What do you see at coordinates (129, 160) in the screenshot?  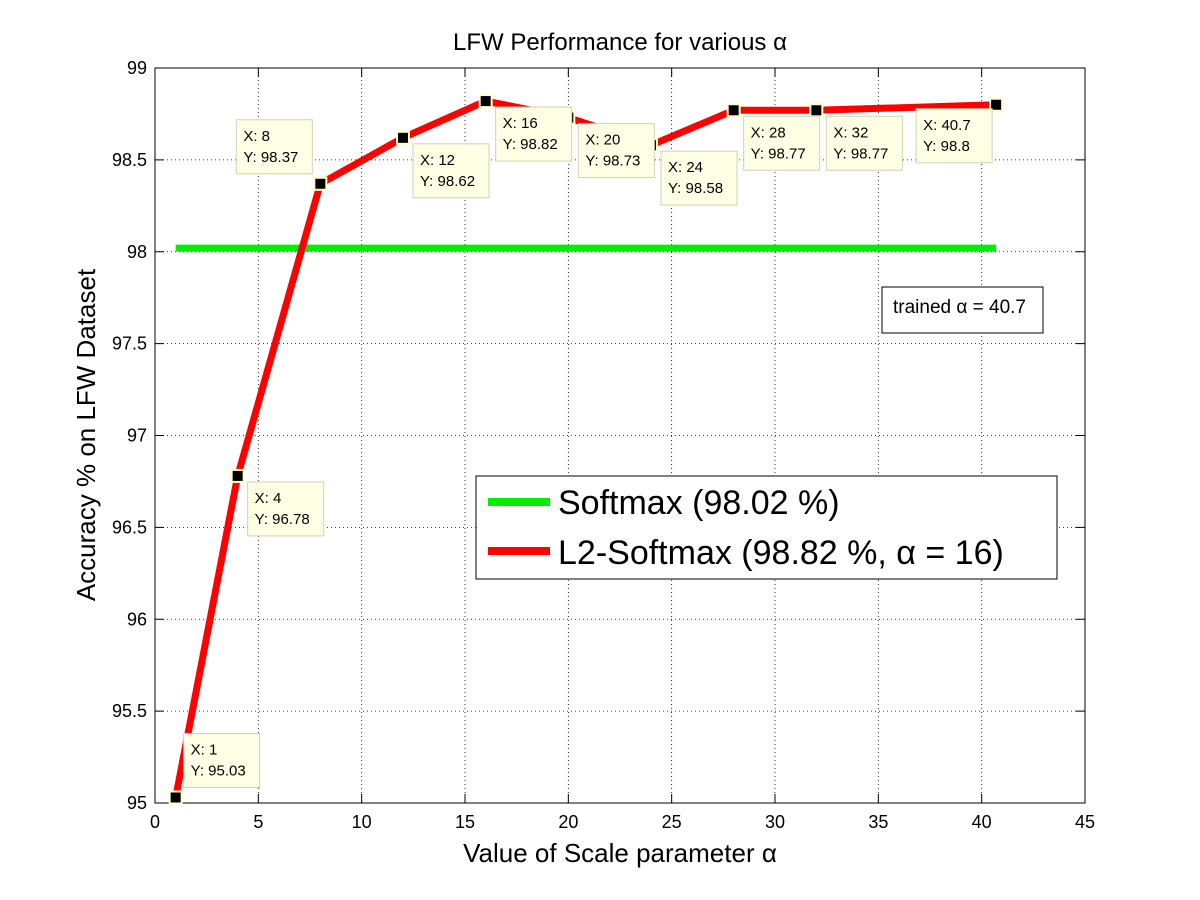 I see `y-tick-label: 98.5` at bounding box center [129, 160].